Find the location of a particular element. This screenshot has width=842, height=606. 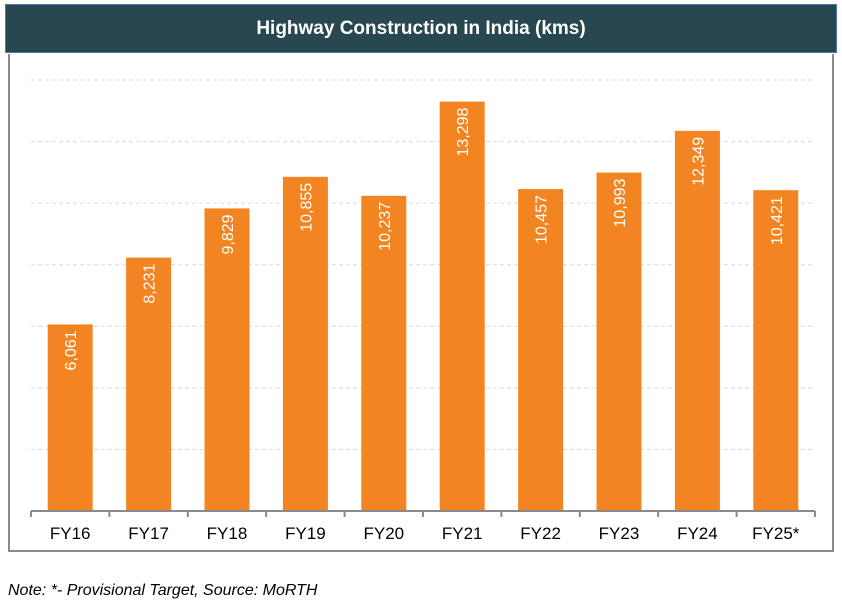

data-label: 10,993 is located at coordinates (620, 202).